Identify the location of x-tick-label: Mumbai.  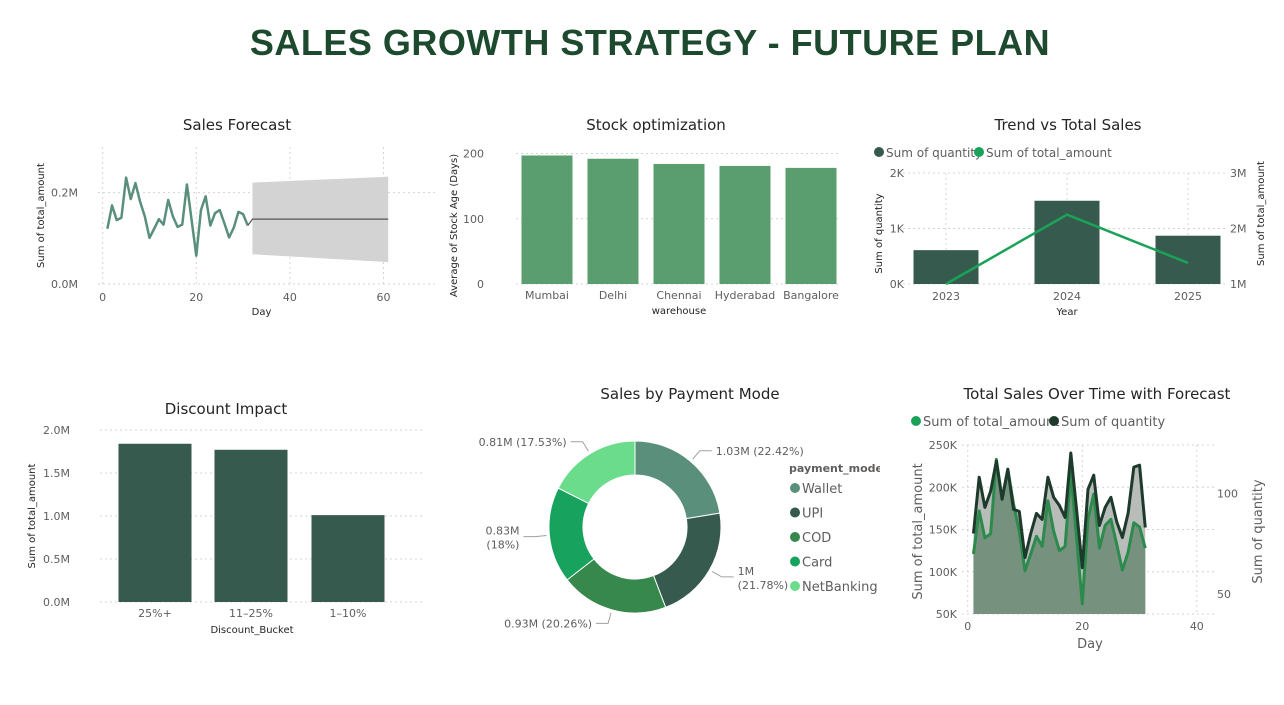
(547, 295).